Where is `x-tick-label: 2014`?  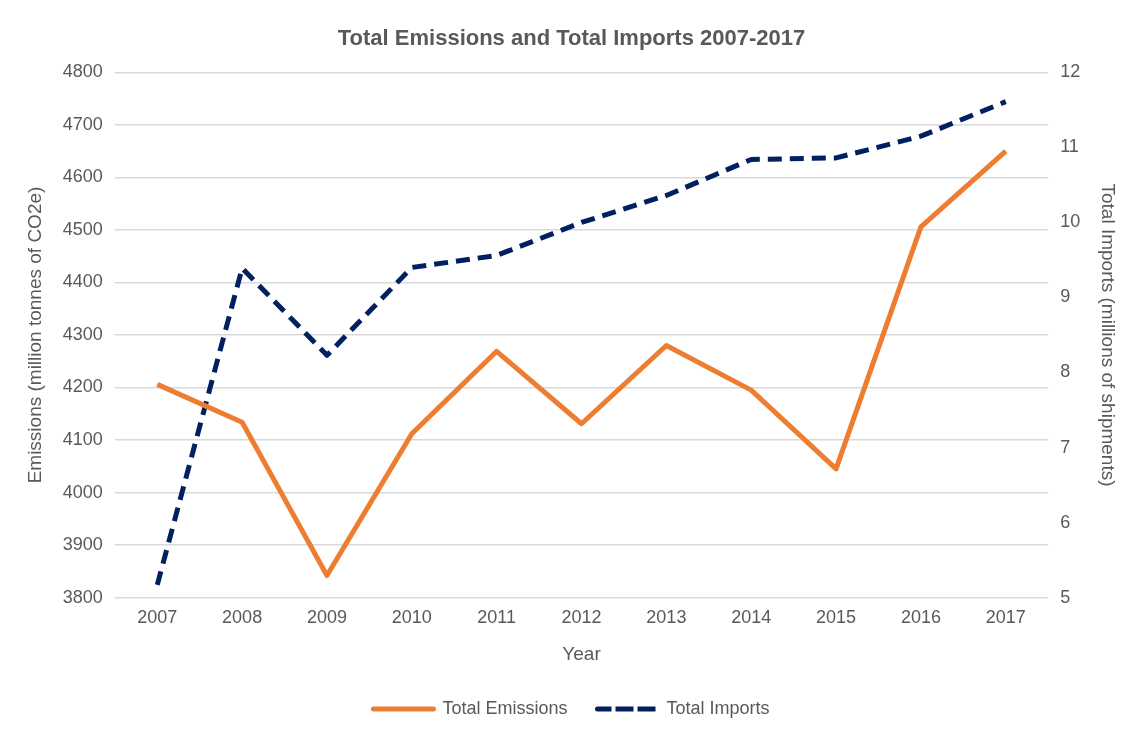
x-tick-label: 2014 is located at coordinates (751, 617).